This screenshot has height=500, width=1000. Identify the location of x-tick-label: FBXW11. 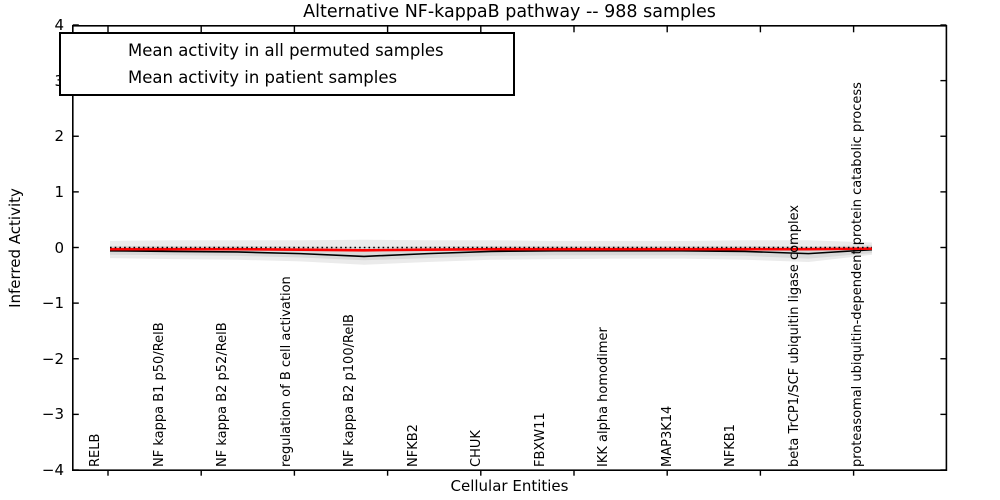
(540, 439).